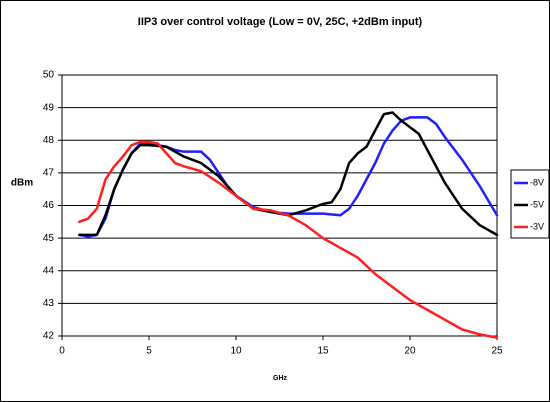  I want to click on legend-label: -3V, so click(537, 226).